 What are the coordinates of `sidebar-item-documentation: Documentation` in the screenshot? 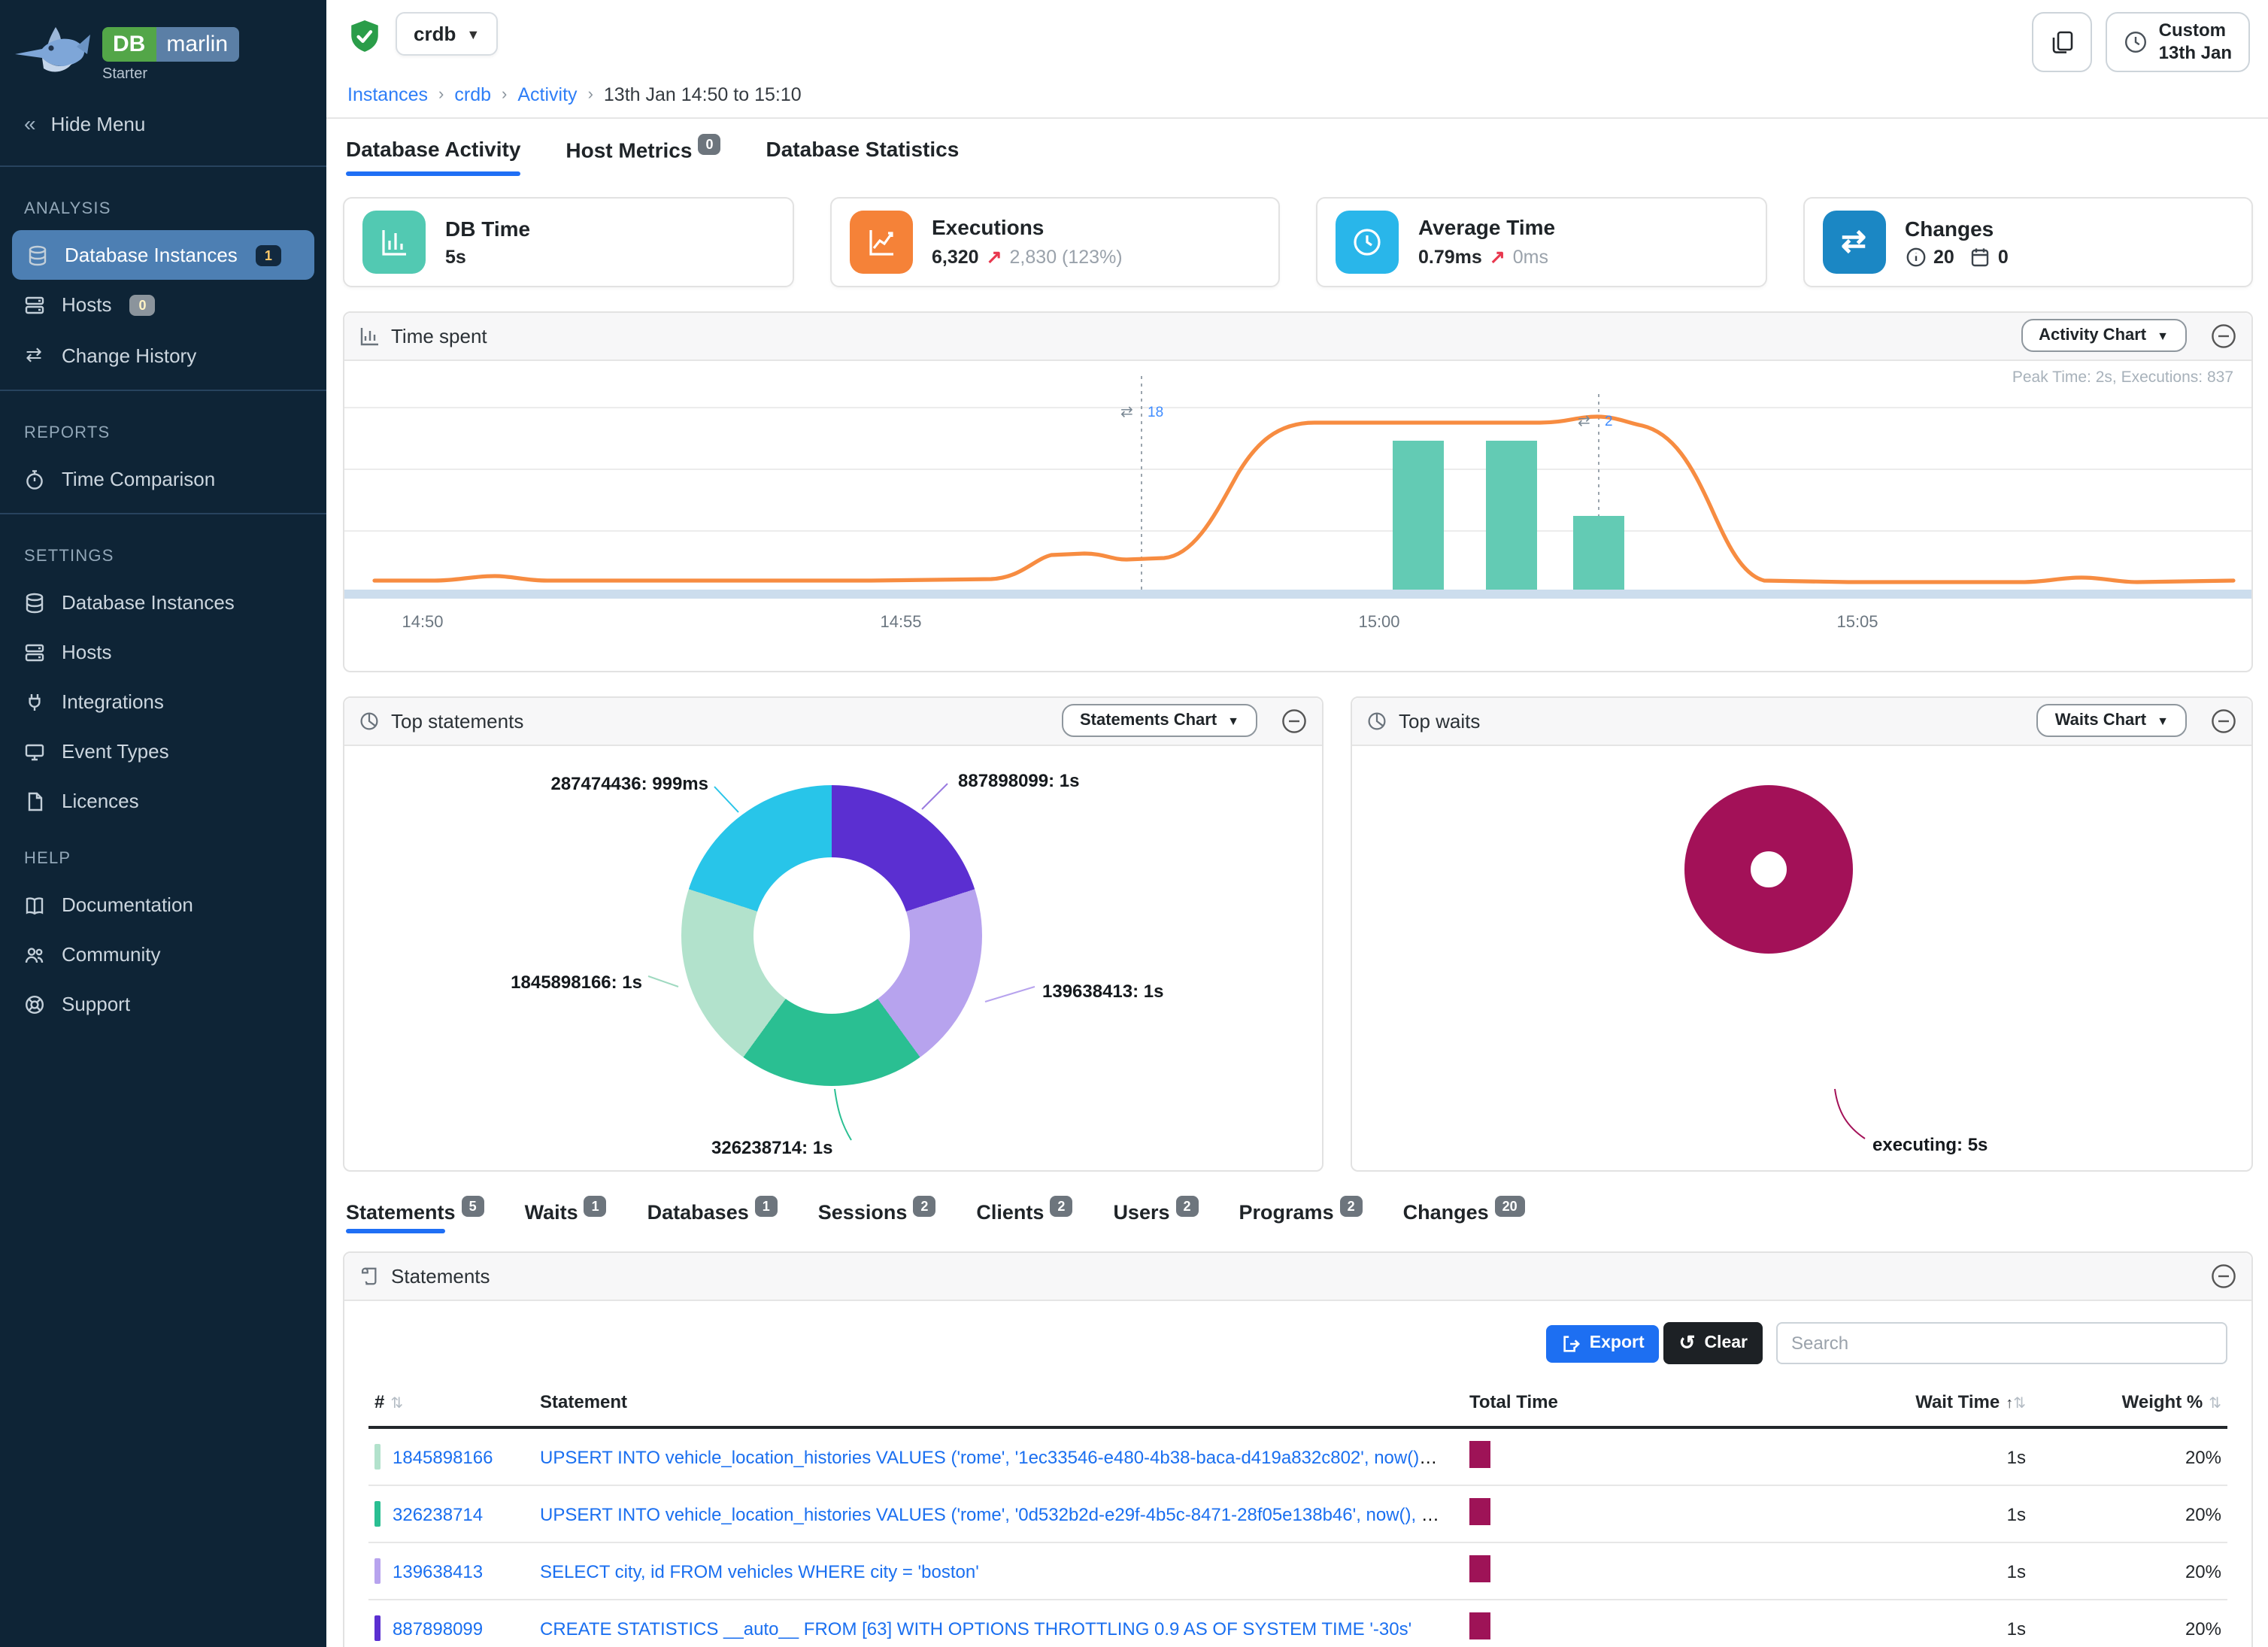 It's located at (163, 905).